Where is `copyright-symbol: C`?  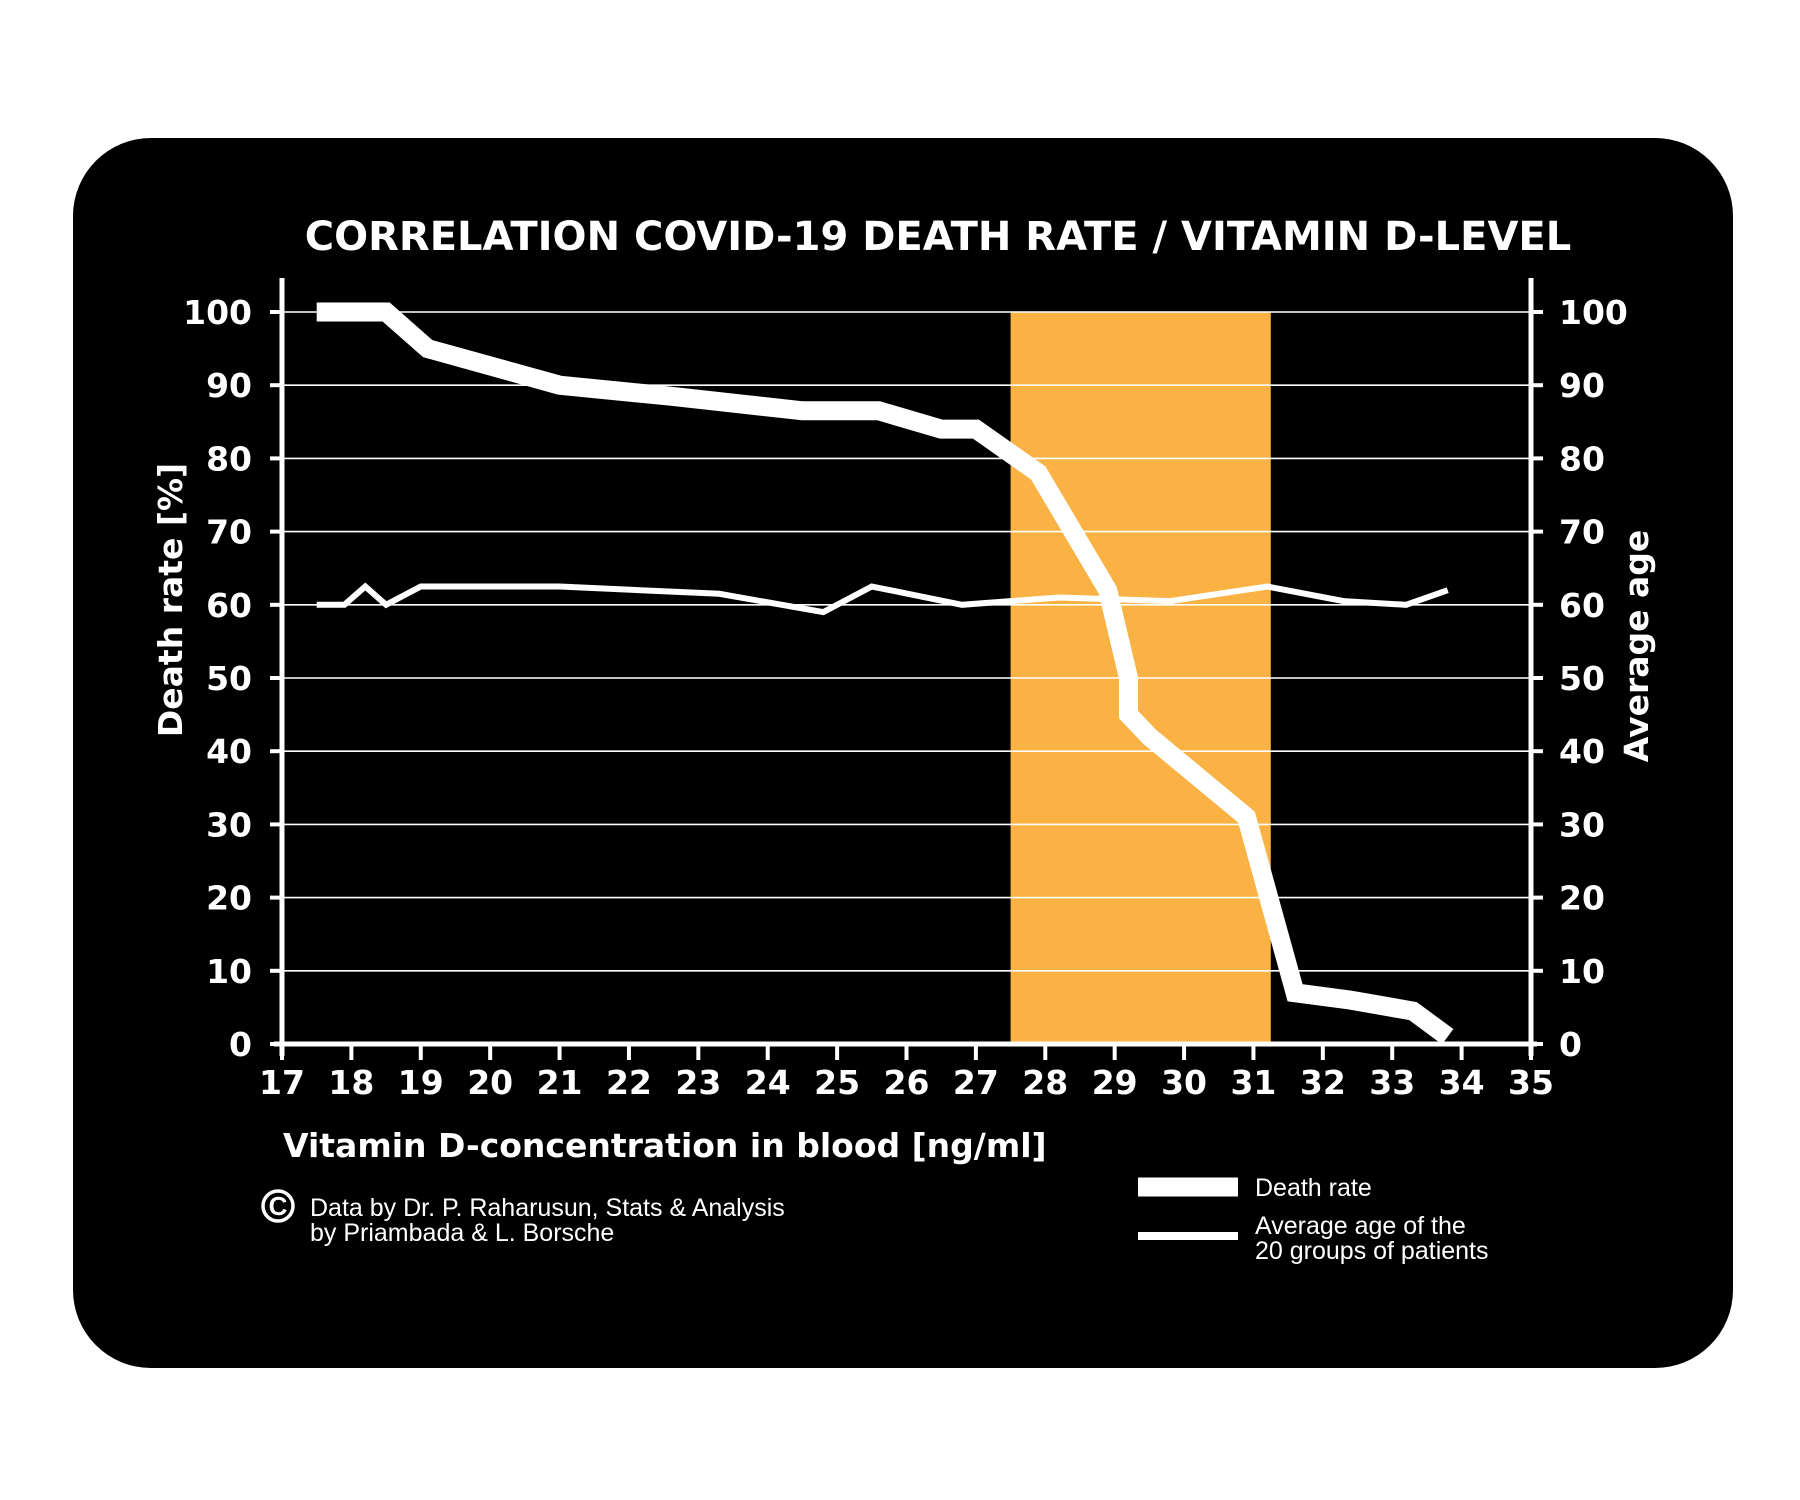 copyright-symbol: C is located at coordinates (278, 1206).